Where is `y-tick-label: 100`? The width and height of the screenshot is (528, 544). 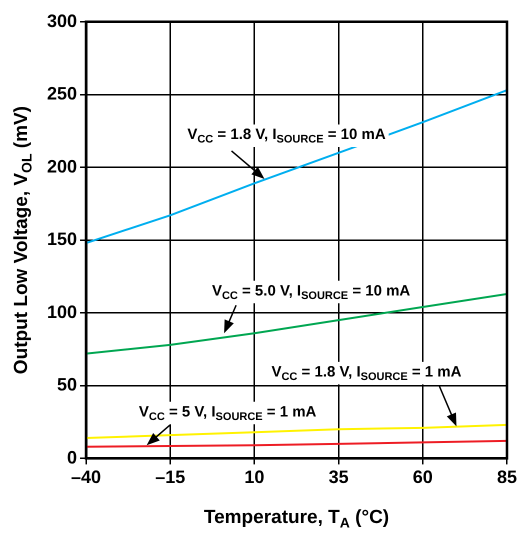
y-tick-label: 100 is located at coordinates (62, 312).